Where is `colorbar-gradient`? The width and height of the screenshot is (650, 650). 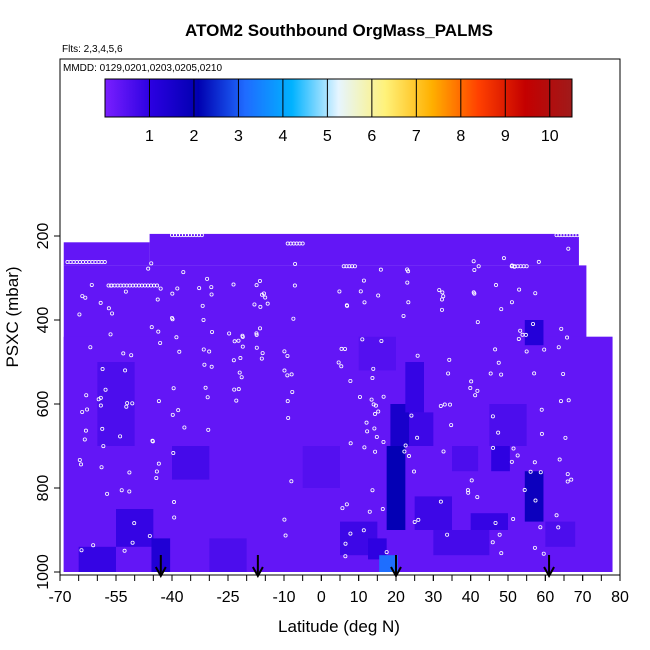 colorbar-gradient is located at coordinates (338, 98).